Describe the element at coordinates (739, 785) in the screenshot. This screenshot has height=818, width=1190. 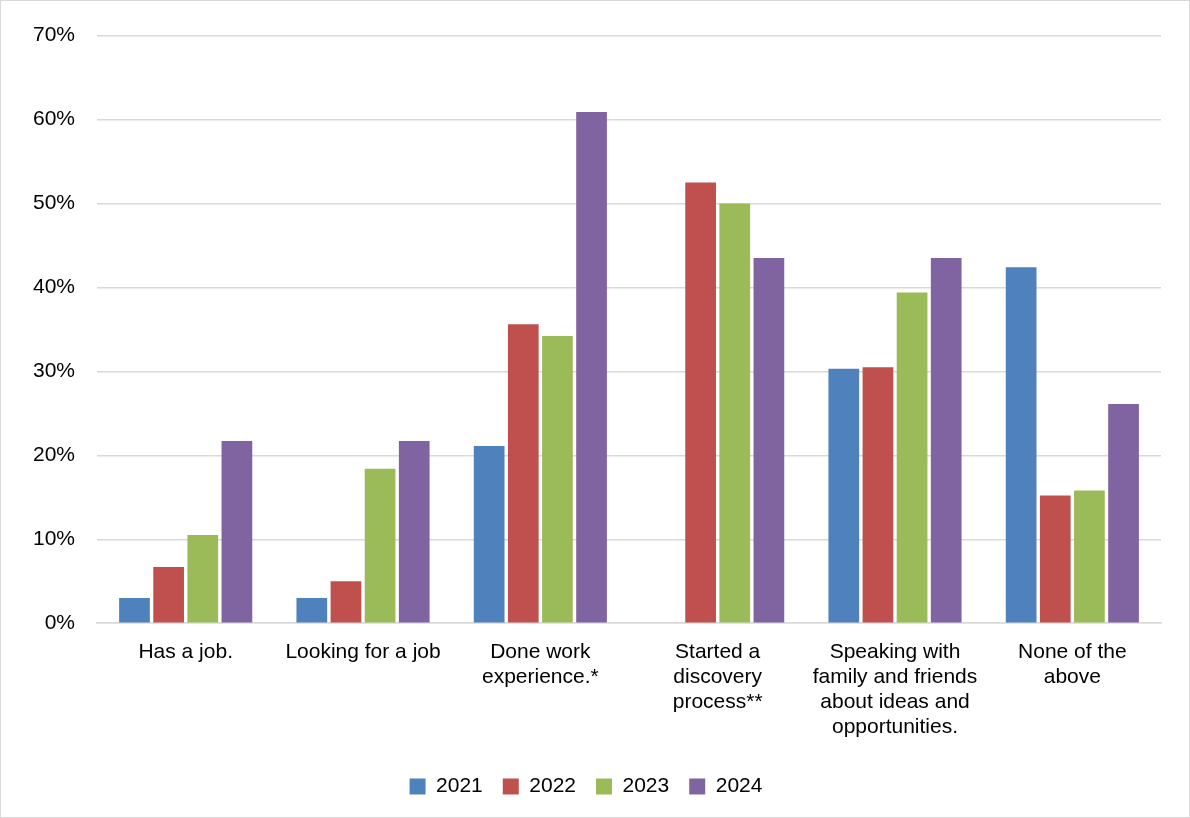
I see `legend-label: 2024` at that location.